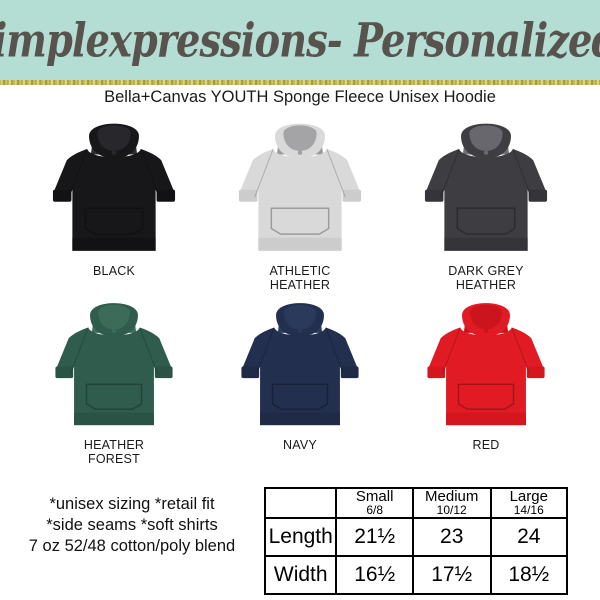  I want to click on swatch-label-line: ATHLETIC, so click(300, 271).